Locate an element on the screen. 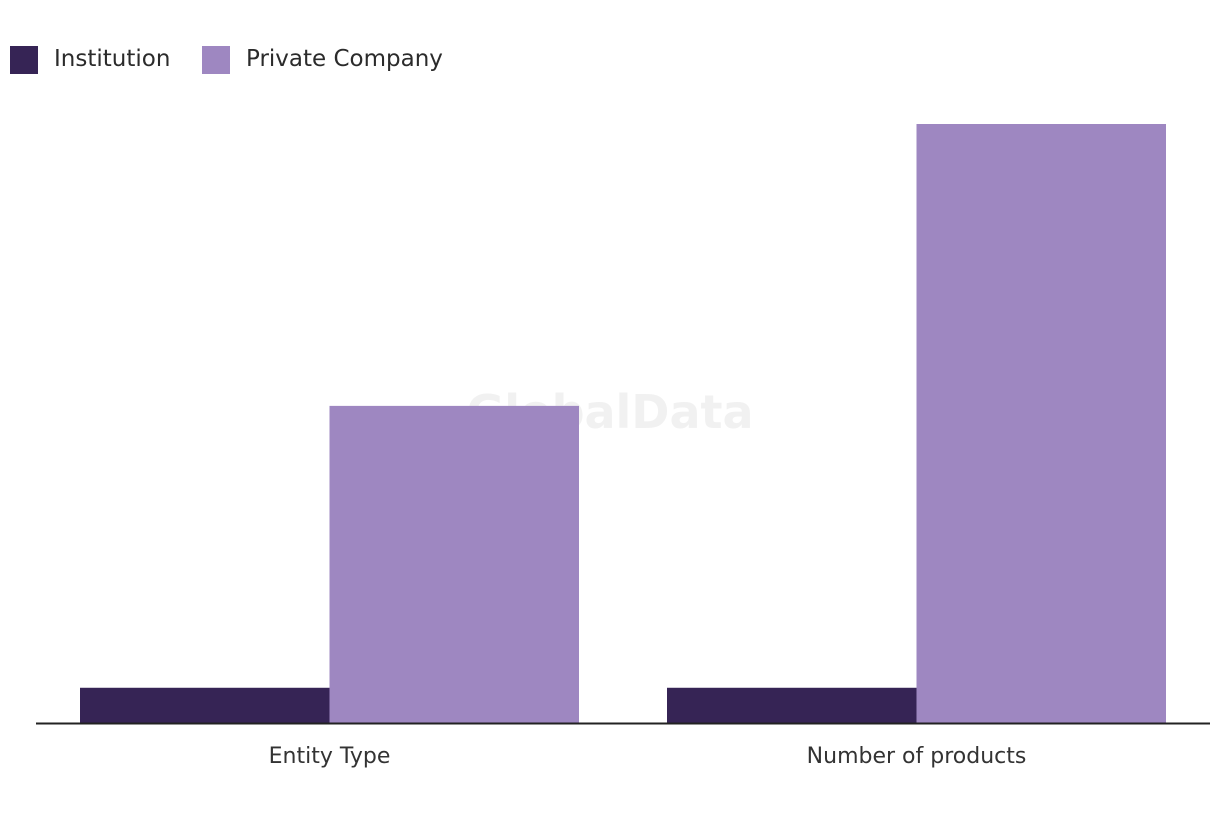  legend-label: Private Company is located at coordinates (344, 59).